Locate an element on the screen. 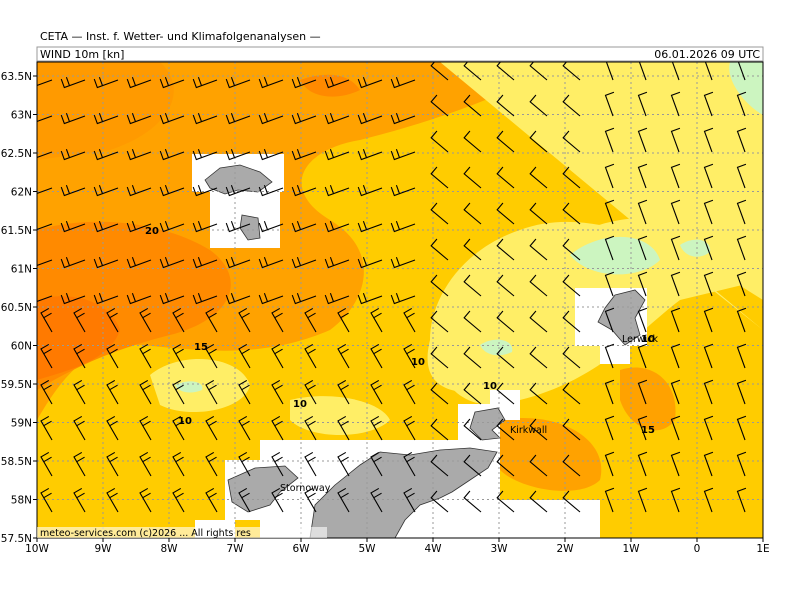 The image size is (800, 604). lon-label: 10W is located at coordinates (37, 549).